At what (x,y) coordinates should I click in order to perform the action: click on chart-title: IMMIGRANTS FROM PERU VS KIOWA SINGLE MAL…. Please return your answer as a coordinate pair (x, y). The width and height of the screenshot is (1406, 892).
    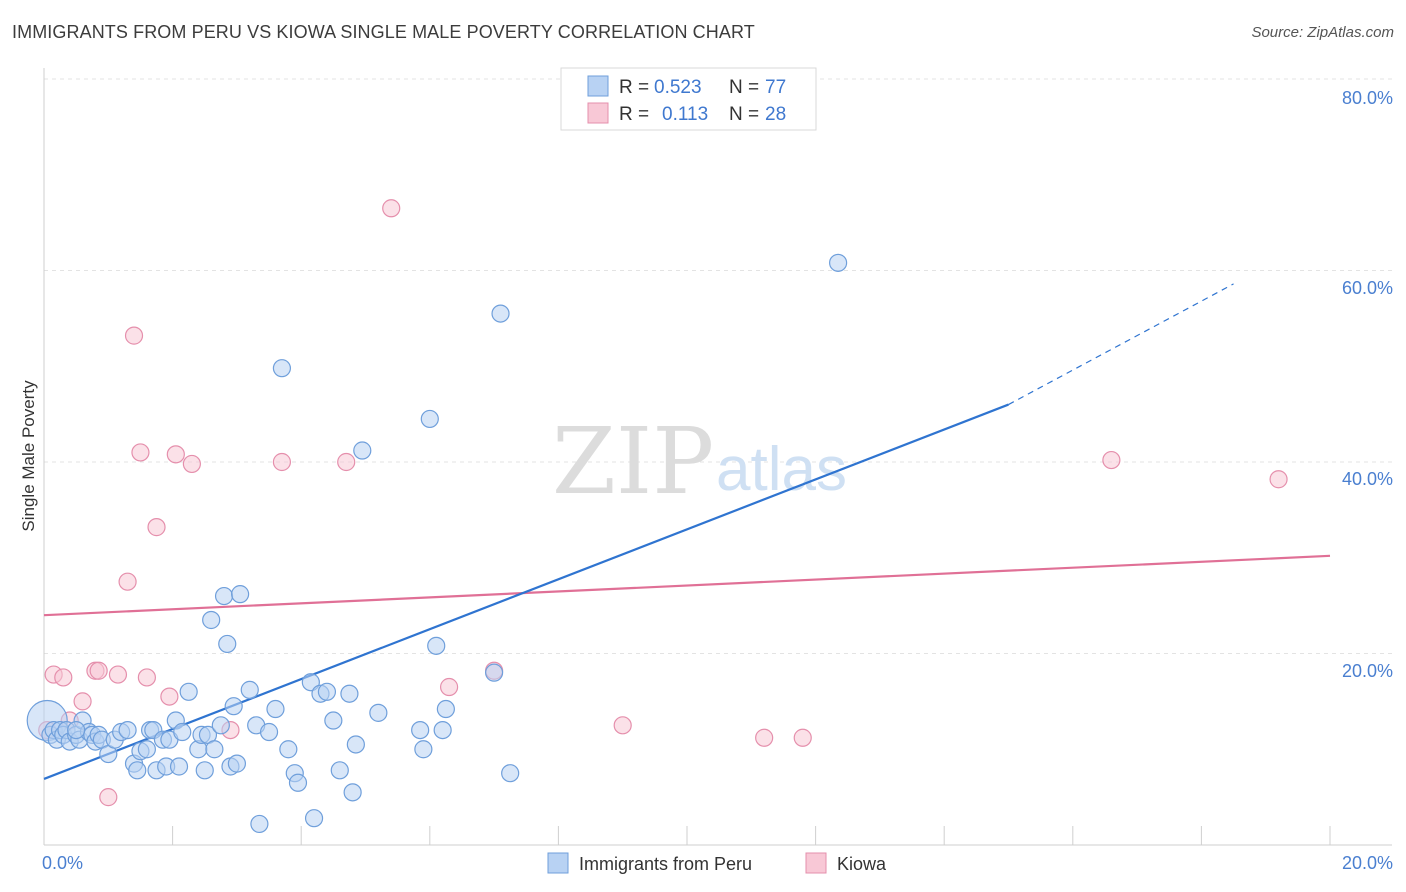
    Looking at the image, I should click on (383, 32).